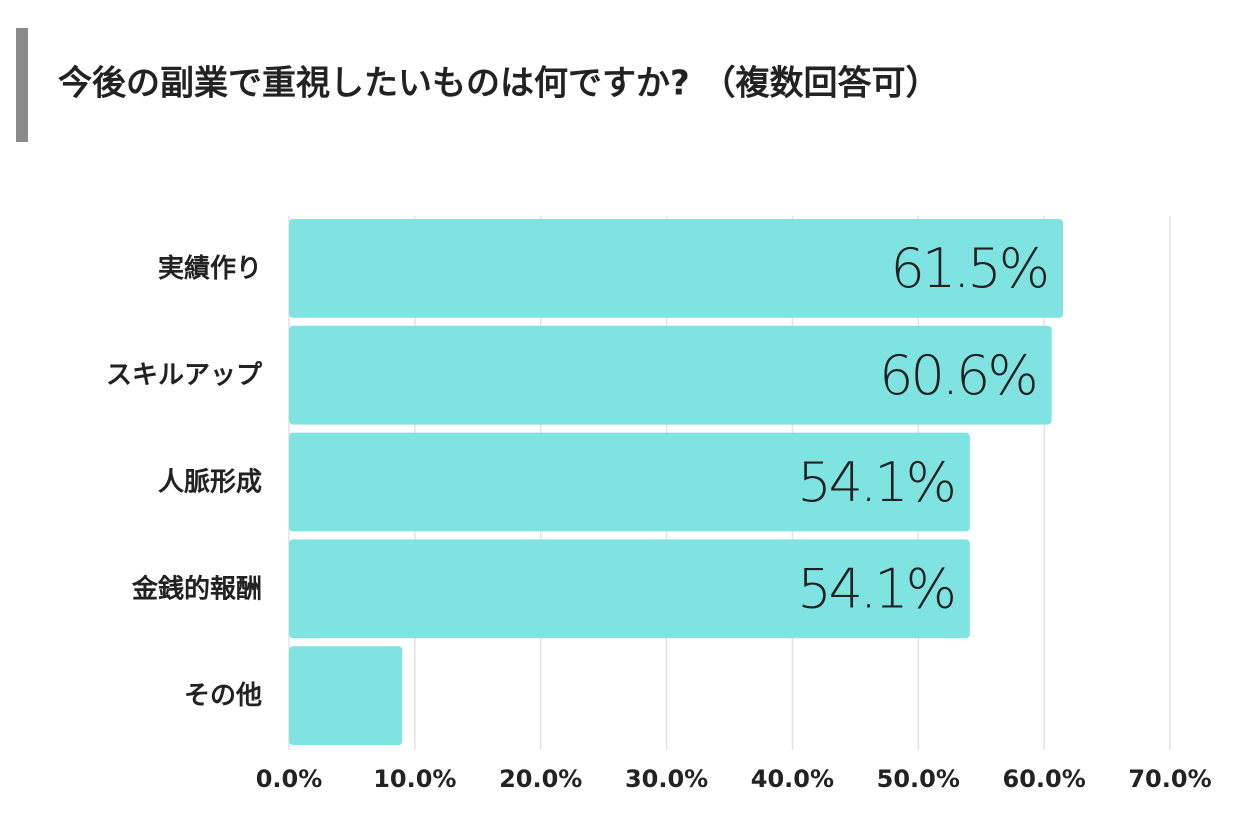 This screenshot has height=836, width=1258. What do you see at coordinates (792, 779) in the screenshot?
I see `x-tick-label: 40.0%` at bounding box center [792, 779].